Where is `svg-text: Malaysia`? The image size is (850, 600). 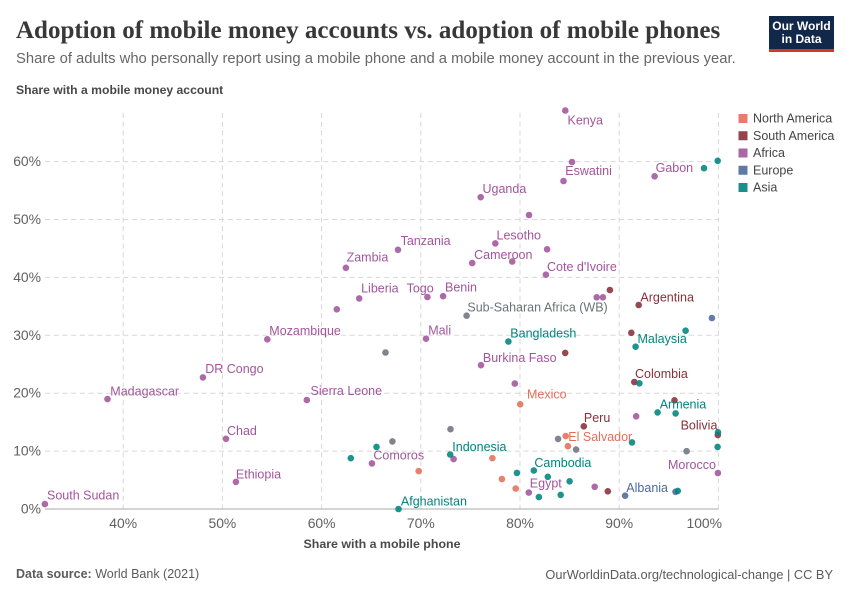 svg-text: Malaysia is located at coordinates (662, 339).